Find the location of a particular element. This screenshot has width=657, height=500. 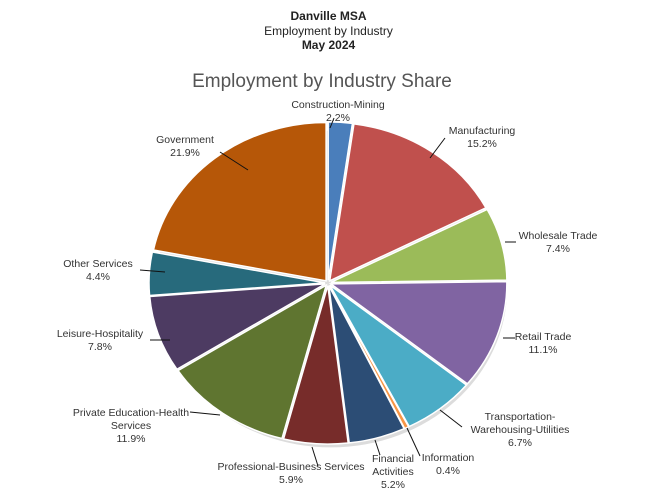

slice-category-label: Construction-Mining is located at coordinates (338, 105).